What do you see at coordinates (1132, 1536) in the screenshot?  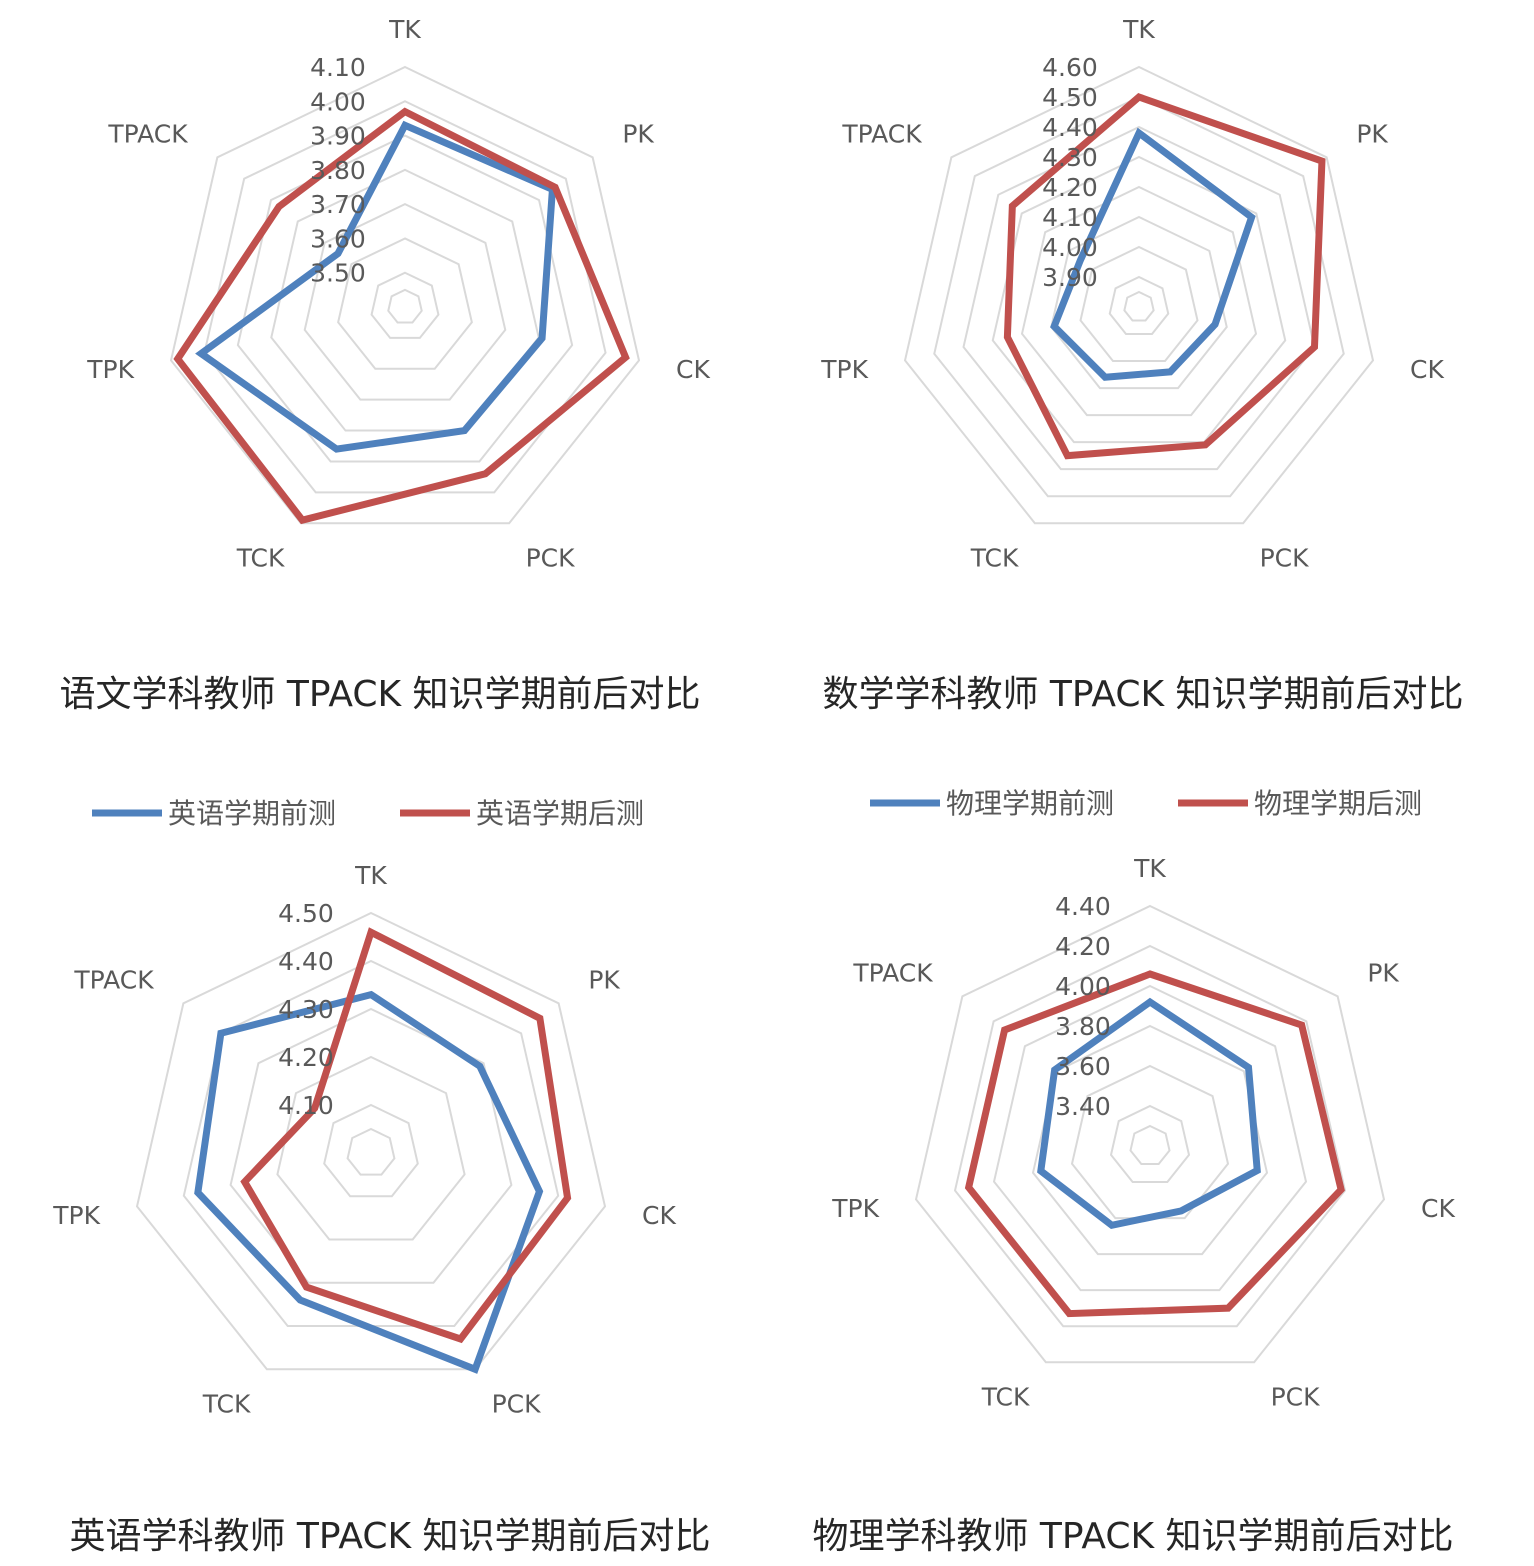 I see `chart-title: 物理学科教师 TPACK 知识学期前后对比` at bounding box center [1132, 1536].